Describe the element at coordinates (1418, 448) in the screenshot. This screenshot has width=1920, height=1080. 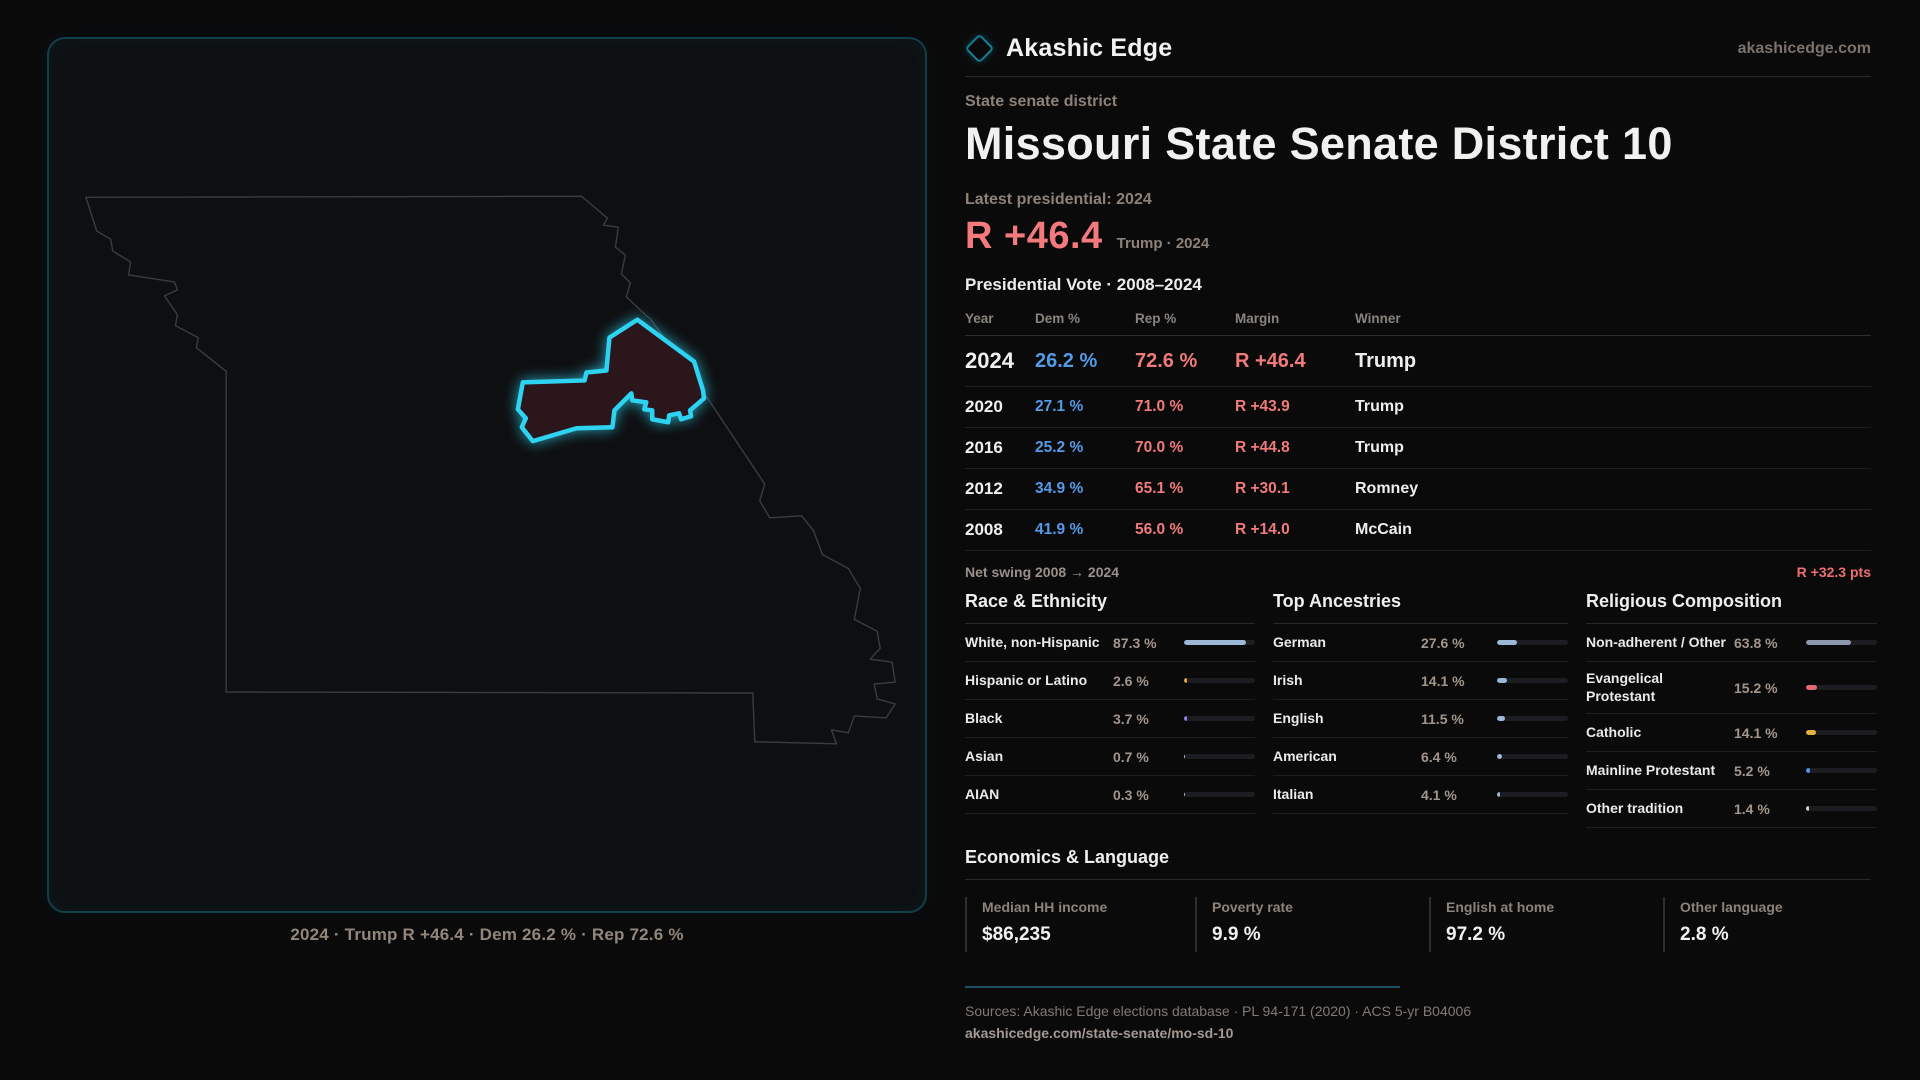
I see `table-row: 2016 25.2 % 70.0 % R +44.8 Trump` at that location.